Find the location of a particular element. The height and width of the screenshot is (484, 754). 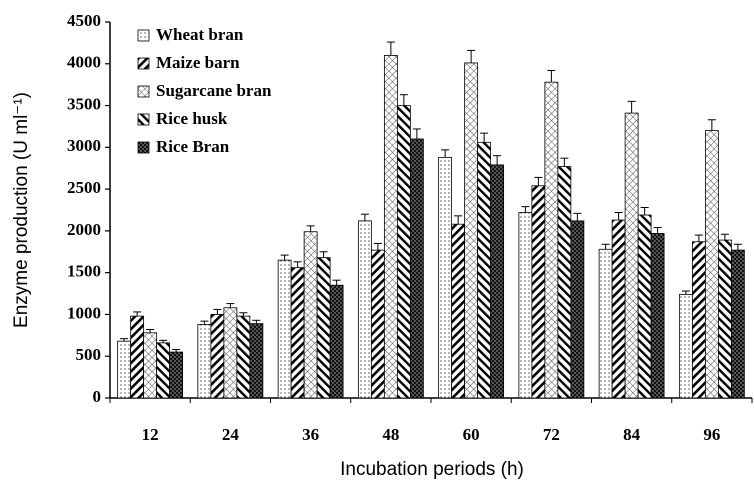

y-tick-label: 500 is located at coordinates (89, 354).